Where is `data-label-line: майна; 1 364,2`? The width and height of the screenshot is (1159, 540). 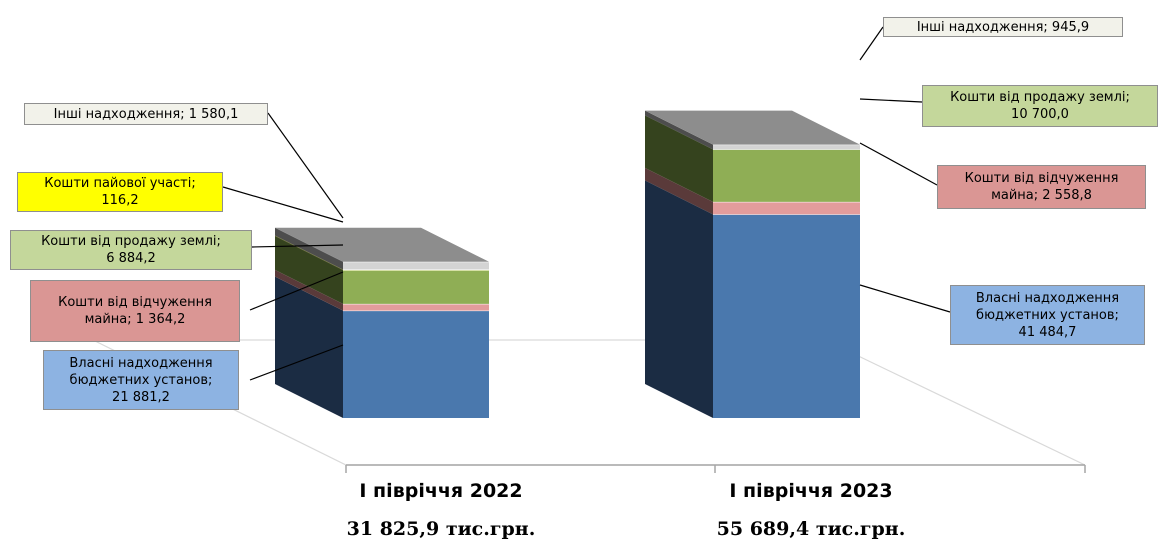
data-label-line: майна; 1 364,2 is located at coordinates (135, 319).